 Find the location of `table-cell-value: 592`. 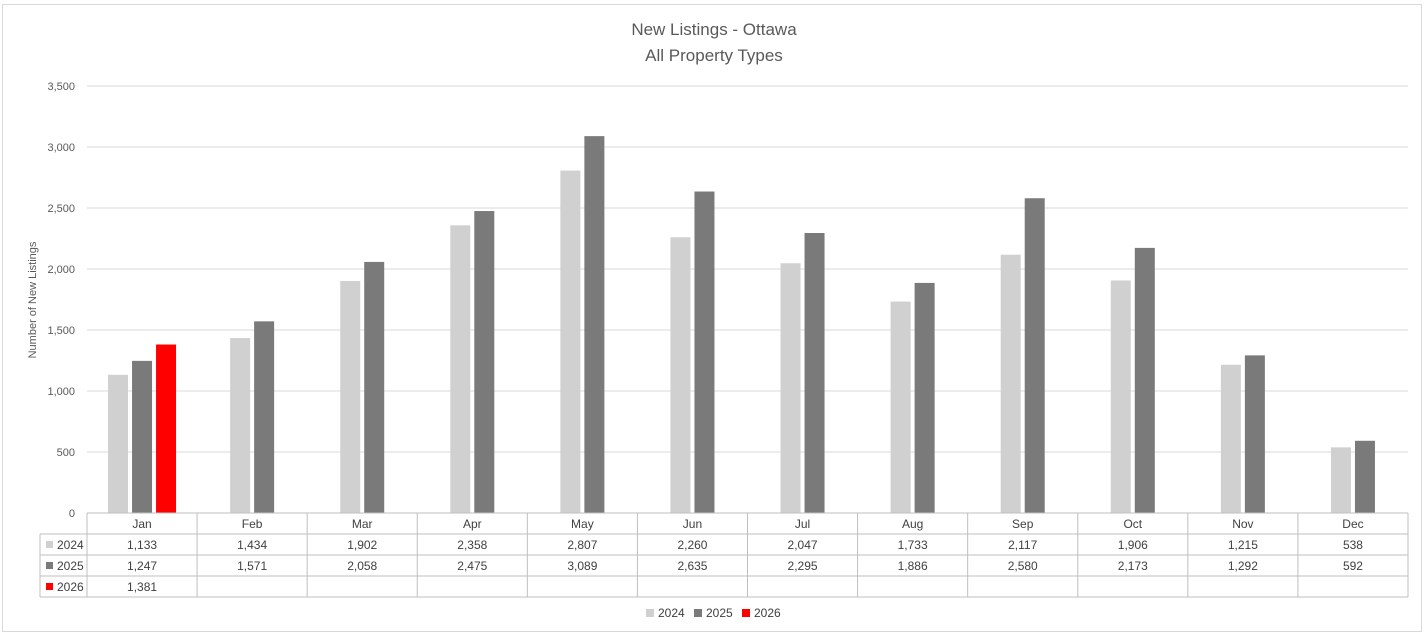

table-cell-value: 592 is located at coordinates (1353, 566).